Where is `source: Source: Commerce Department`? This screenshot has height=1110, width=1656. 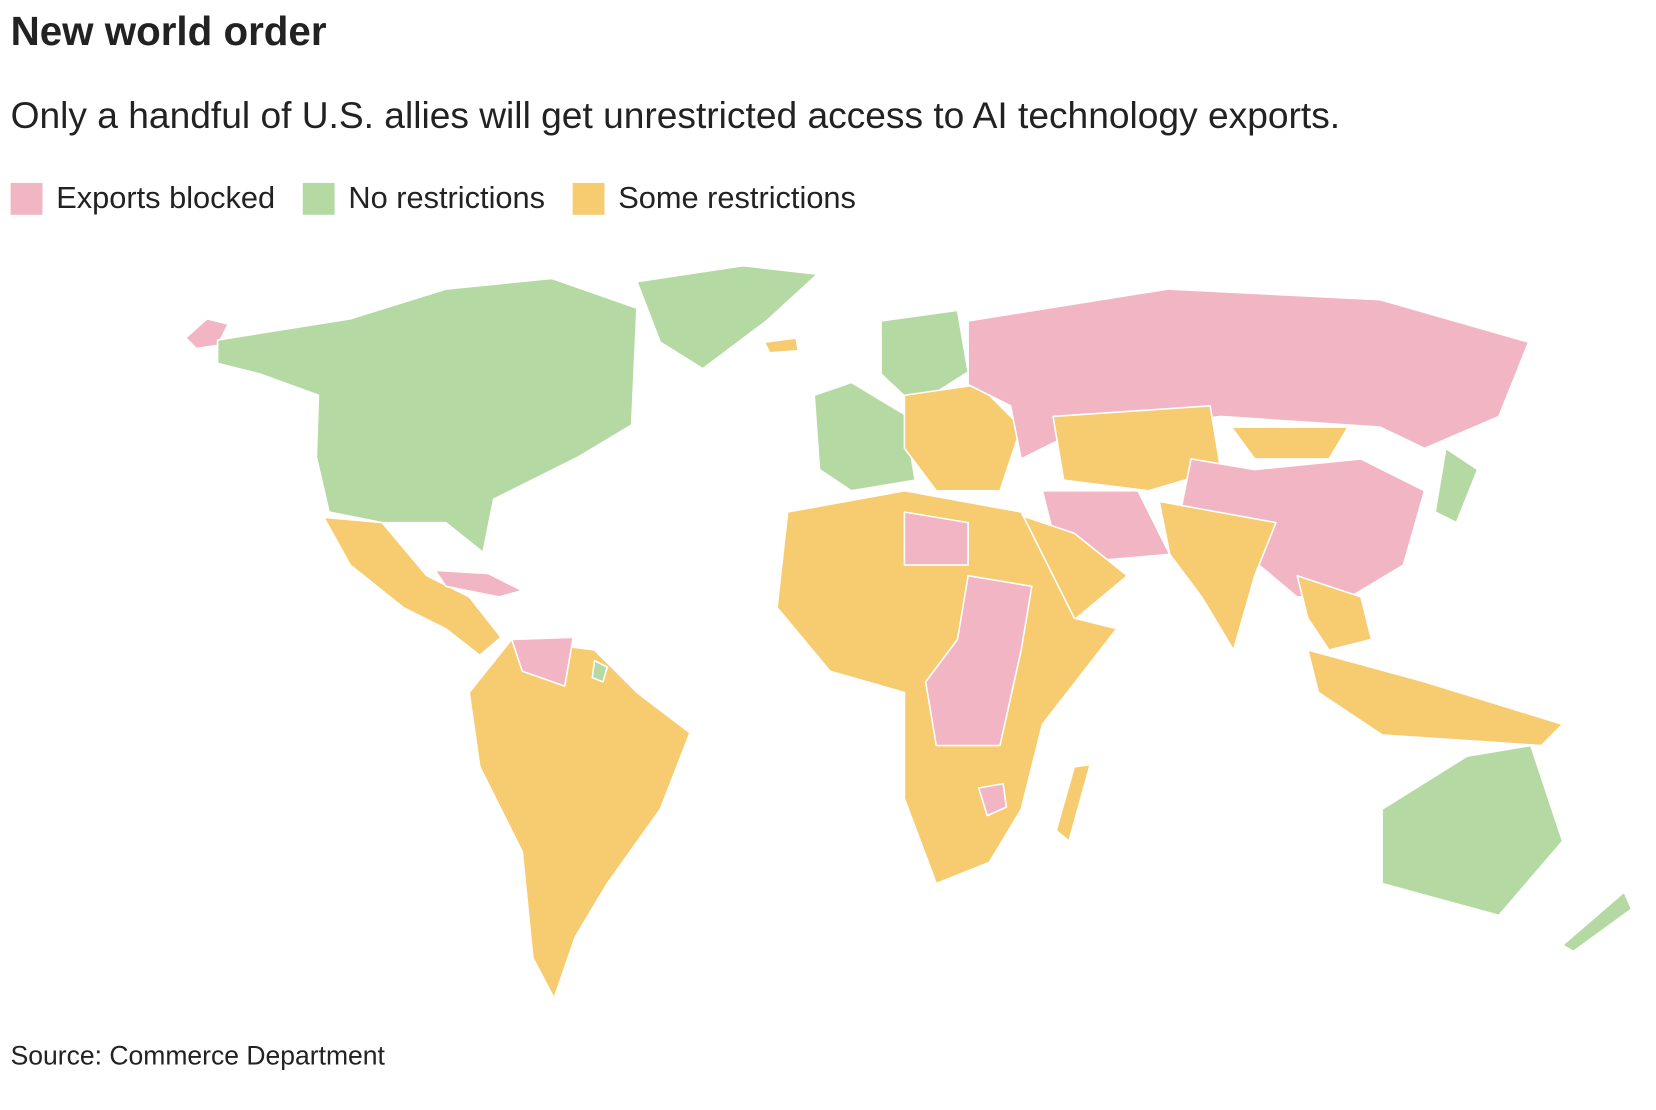 source: Source: Commerce Department is located at coordinates (198, 1056).